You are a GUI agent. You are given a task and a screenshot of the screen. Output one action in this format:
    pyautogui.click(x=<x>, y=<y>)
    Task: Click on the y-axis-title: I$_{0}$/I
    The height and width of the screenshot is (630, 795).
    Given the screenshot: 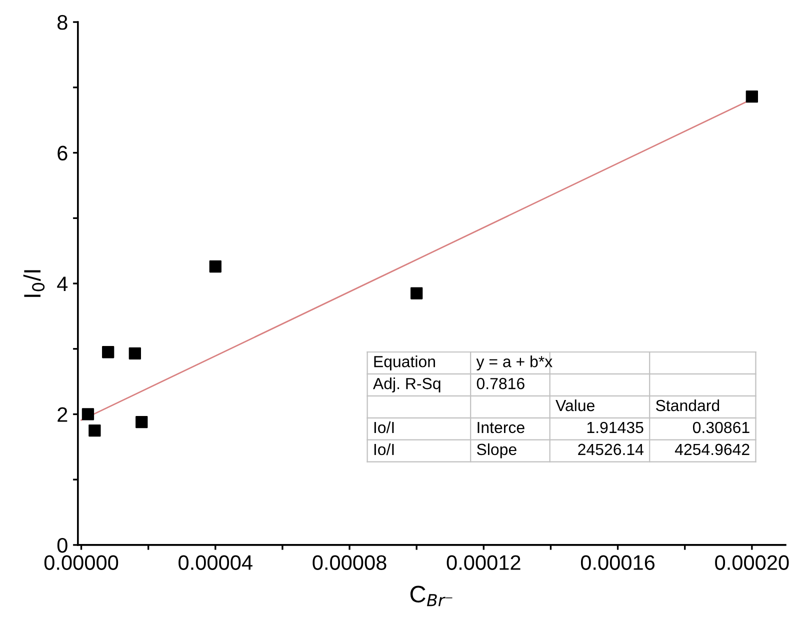 What is the action you would take?
    pyautogui.click(x=34, y=283)
    